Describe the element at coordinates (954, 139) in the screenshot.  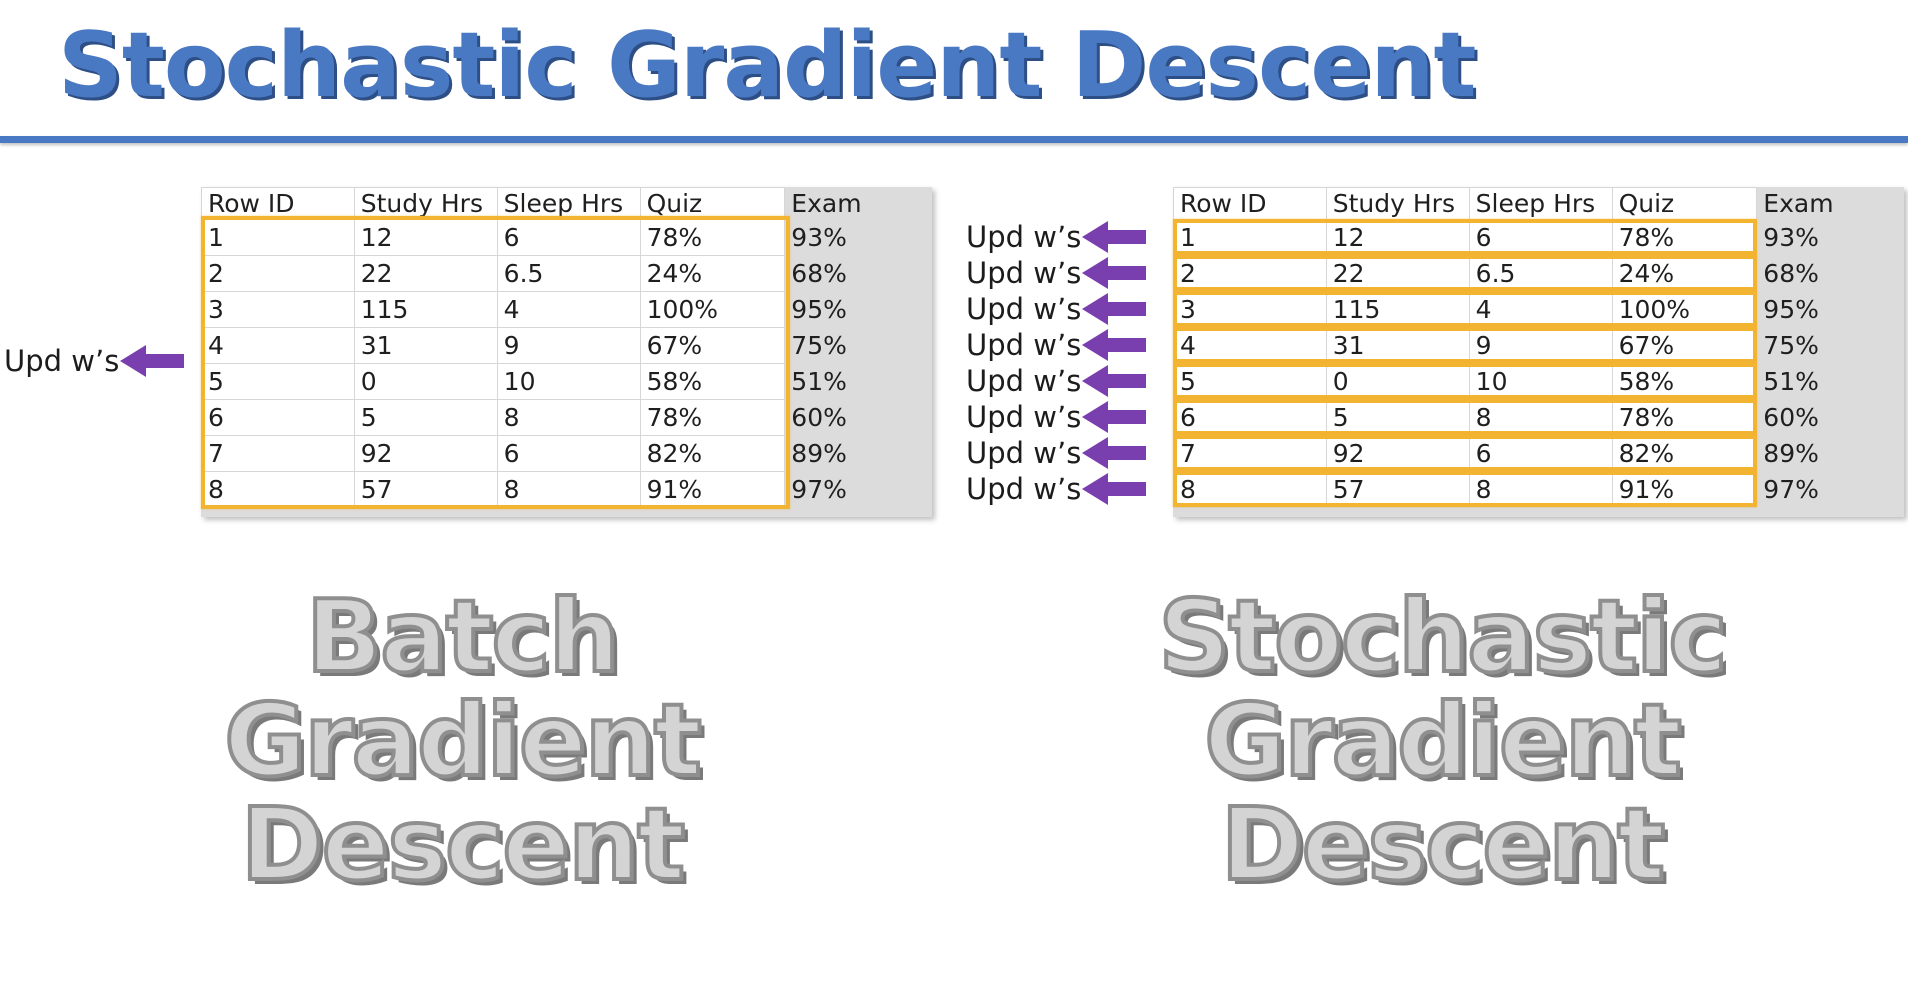
I see `title-divider` at that location.